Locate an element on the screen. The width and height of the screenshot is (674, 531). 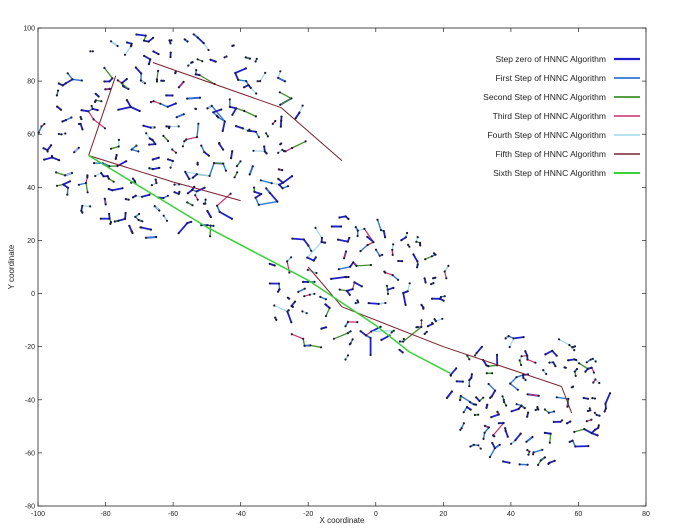
x-tick-label: -60 is located at coordinates (173, 514).